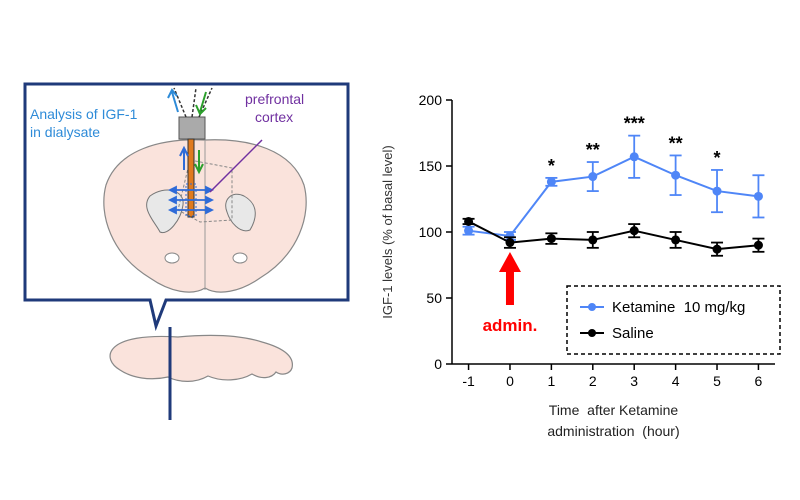 The height and width of the screenshot is (500, 800). I want to click on x-tick-label: 3, so click(634, 381).